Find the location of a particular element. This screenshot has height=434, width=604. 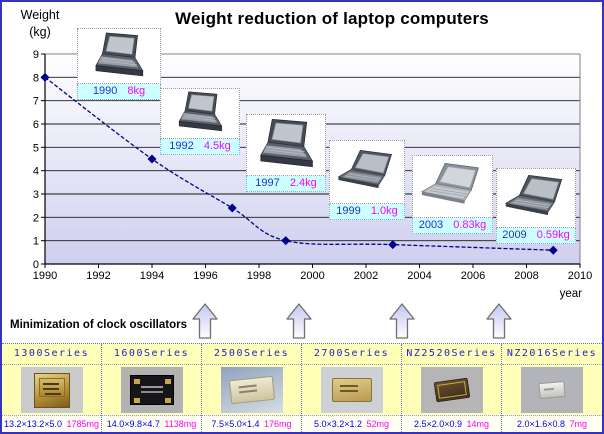

y-axis-title-line1: Weight is located at coordinates (40, 15).